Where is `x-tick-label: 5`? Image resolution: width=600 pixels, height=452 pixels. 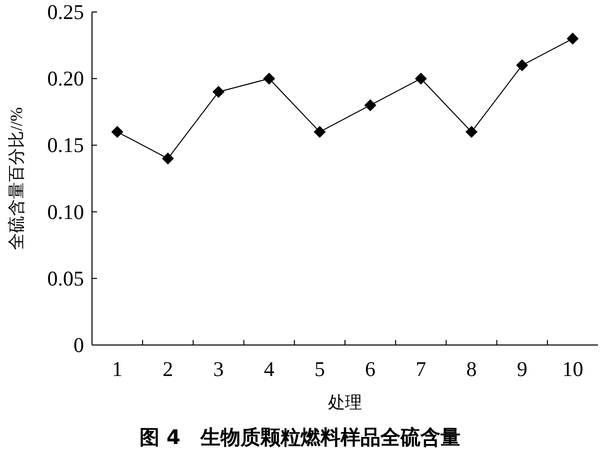
x-tick-label: 5 is located at coordinates (319, 369).